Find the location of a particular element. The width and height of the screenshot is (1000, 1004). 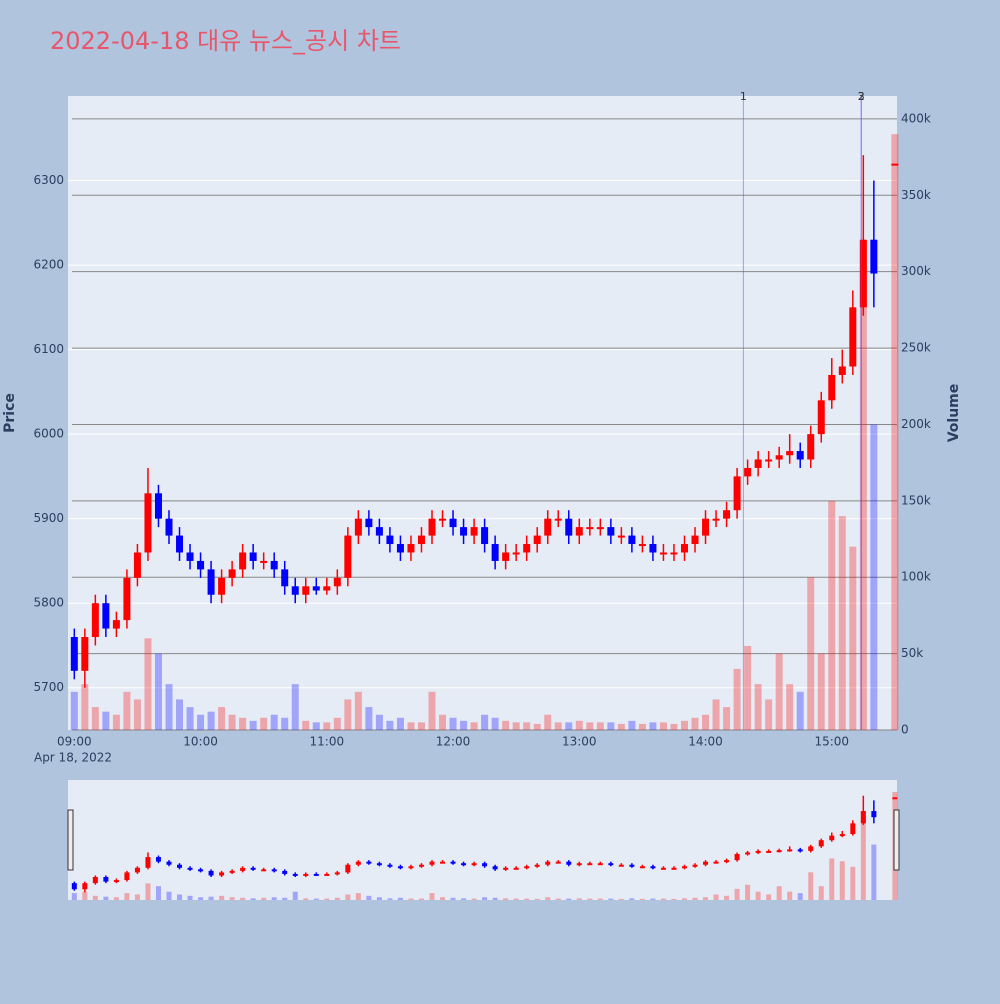

y-tick-label: 6000 is located at coordinates (48, 434).